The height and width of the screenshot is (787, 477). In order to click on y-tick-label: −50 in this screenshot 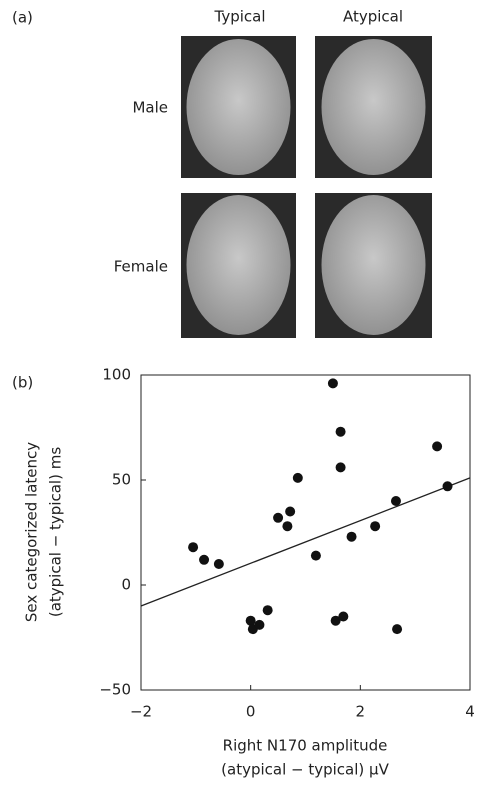, I will do `click(115, 690)`.